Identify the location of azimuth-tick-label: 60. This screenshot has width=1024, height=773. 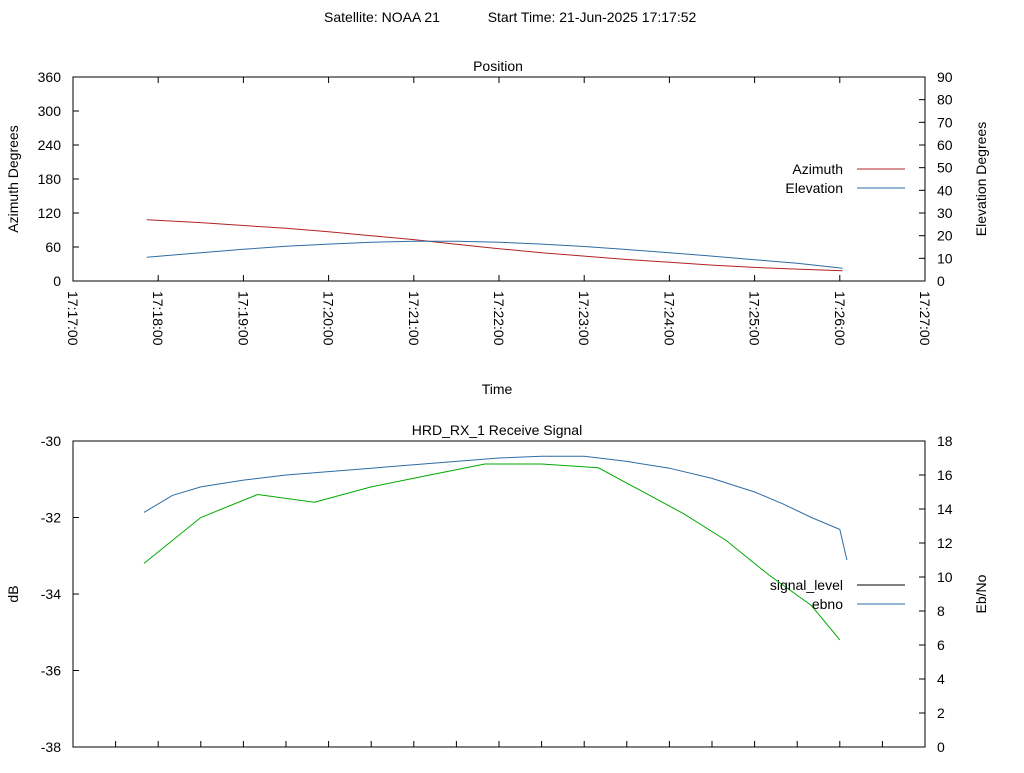
(53, 247).